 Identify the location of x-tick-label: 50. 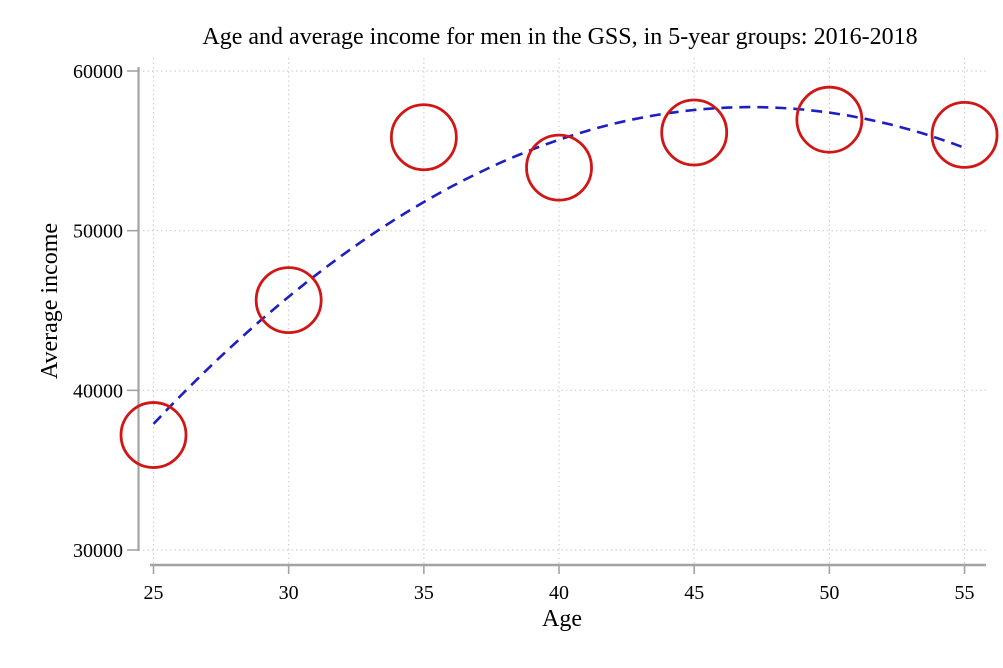
(829, 593).